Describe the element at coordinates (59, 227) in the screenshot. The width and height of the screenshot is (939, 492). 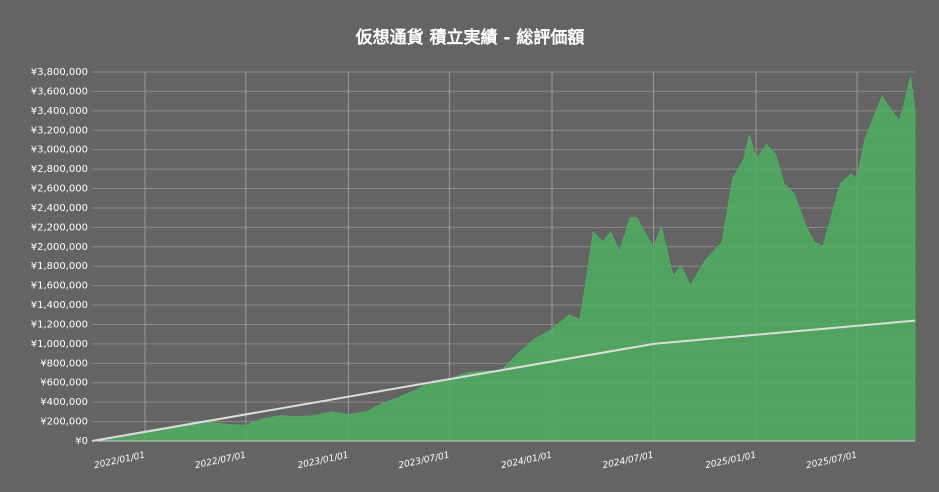
I see `y-tick-label: ¥2,200,000` at that location.